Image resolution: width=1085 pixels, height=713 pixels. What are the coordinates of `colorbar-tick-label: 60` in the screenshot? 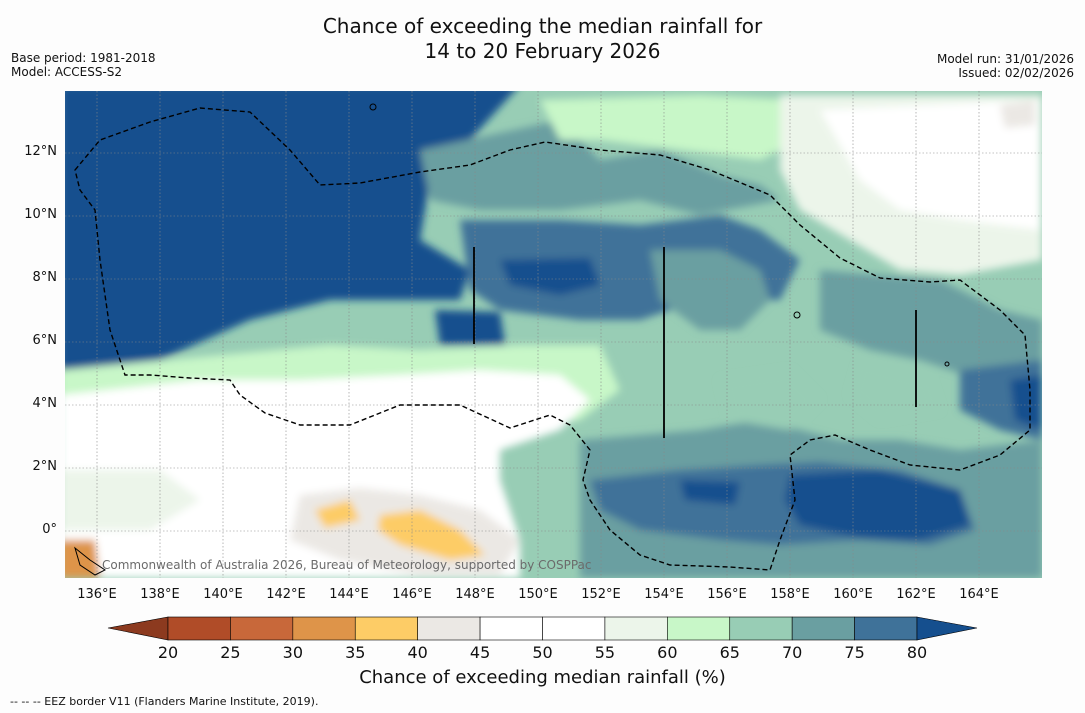 It's located at (667, 652).